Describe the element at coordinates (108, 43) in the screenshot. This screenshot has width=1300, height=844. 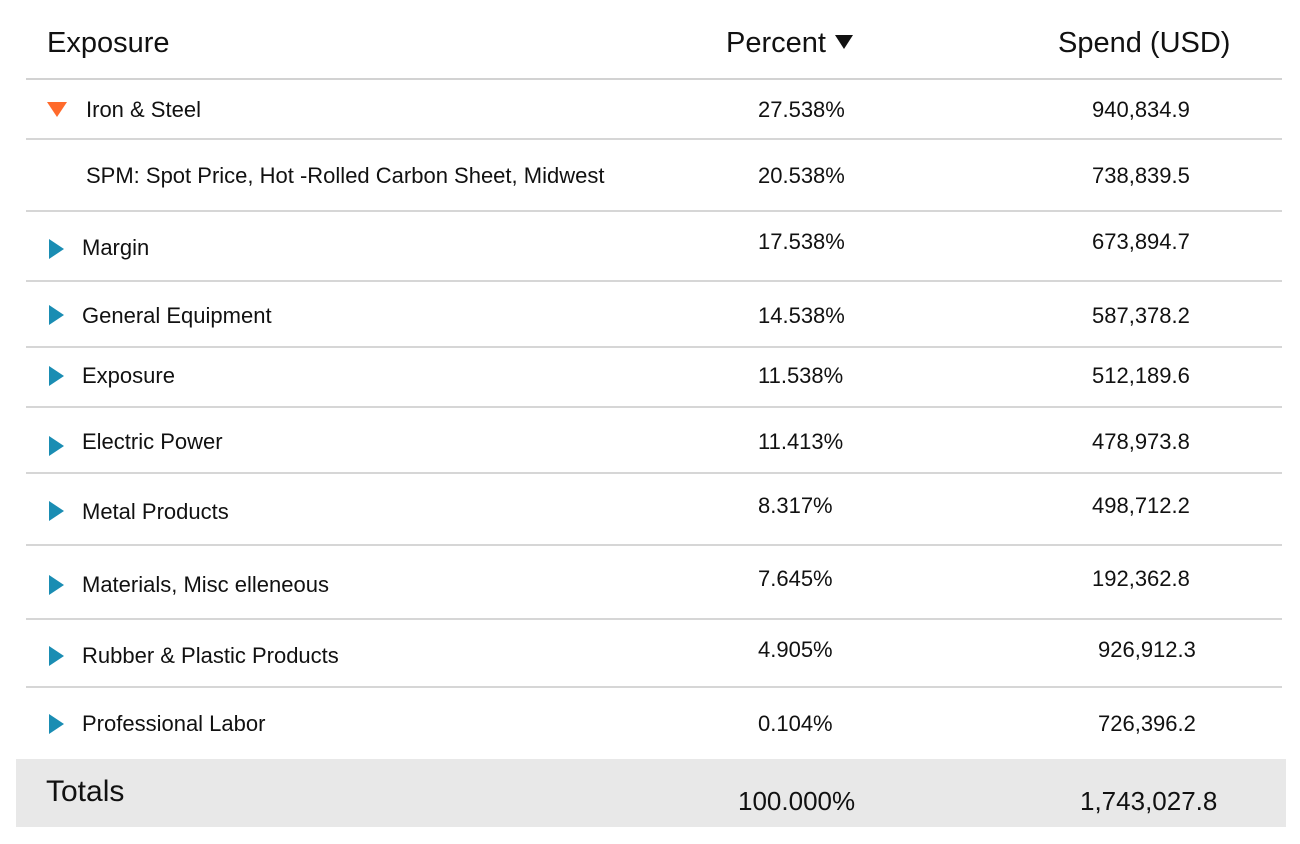
I see `column-header-exposure: Exposure` at that location.